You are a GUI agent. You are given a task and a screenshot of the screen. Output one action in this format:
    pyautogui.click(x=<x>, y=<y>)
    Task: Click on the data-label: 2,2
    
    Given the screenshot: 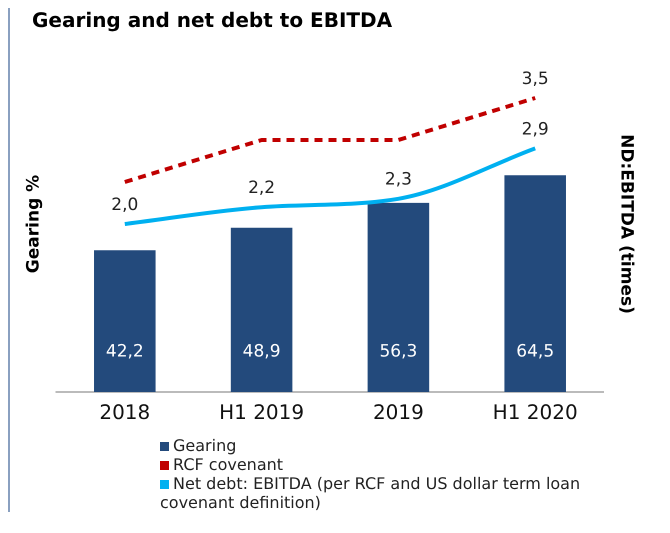 What is the action you would take?
    pyautogui.click(x=262, y=188)
    